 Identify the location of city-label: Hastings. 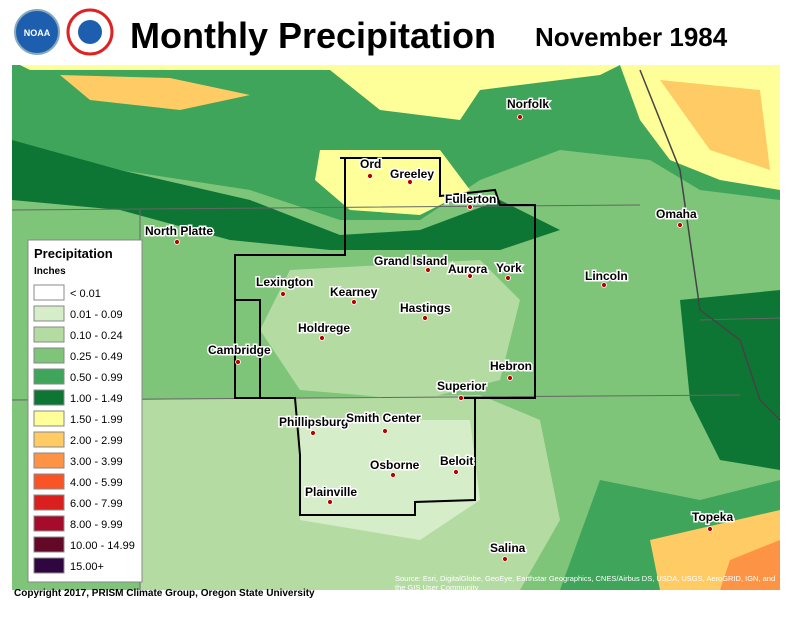
(425, 308).